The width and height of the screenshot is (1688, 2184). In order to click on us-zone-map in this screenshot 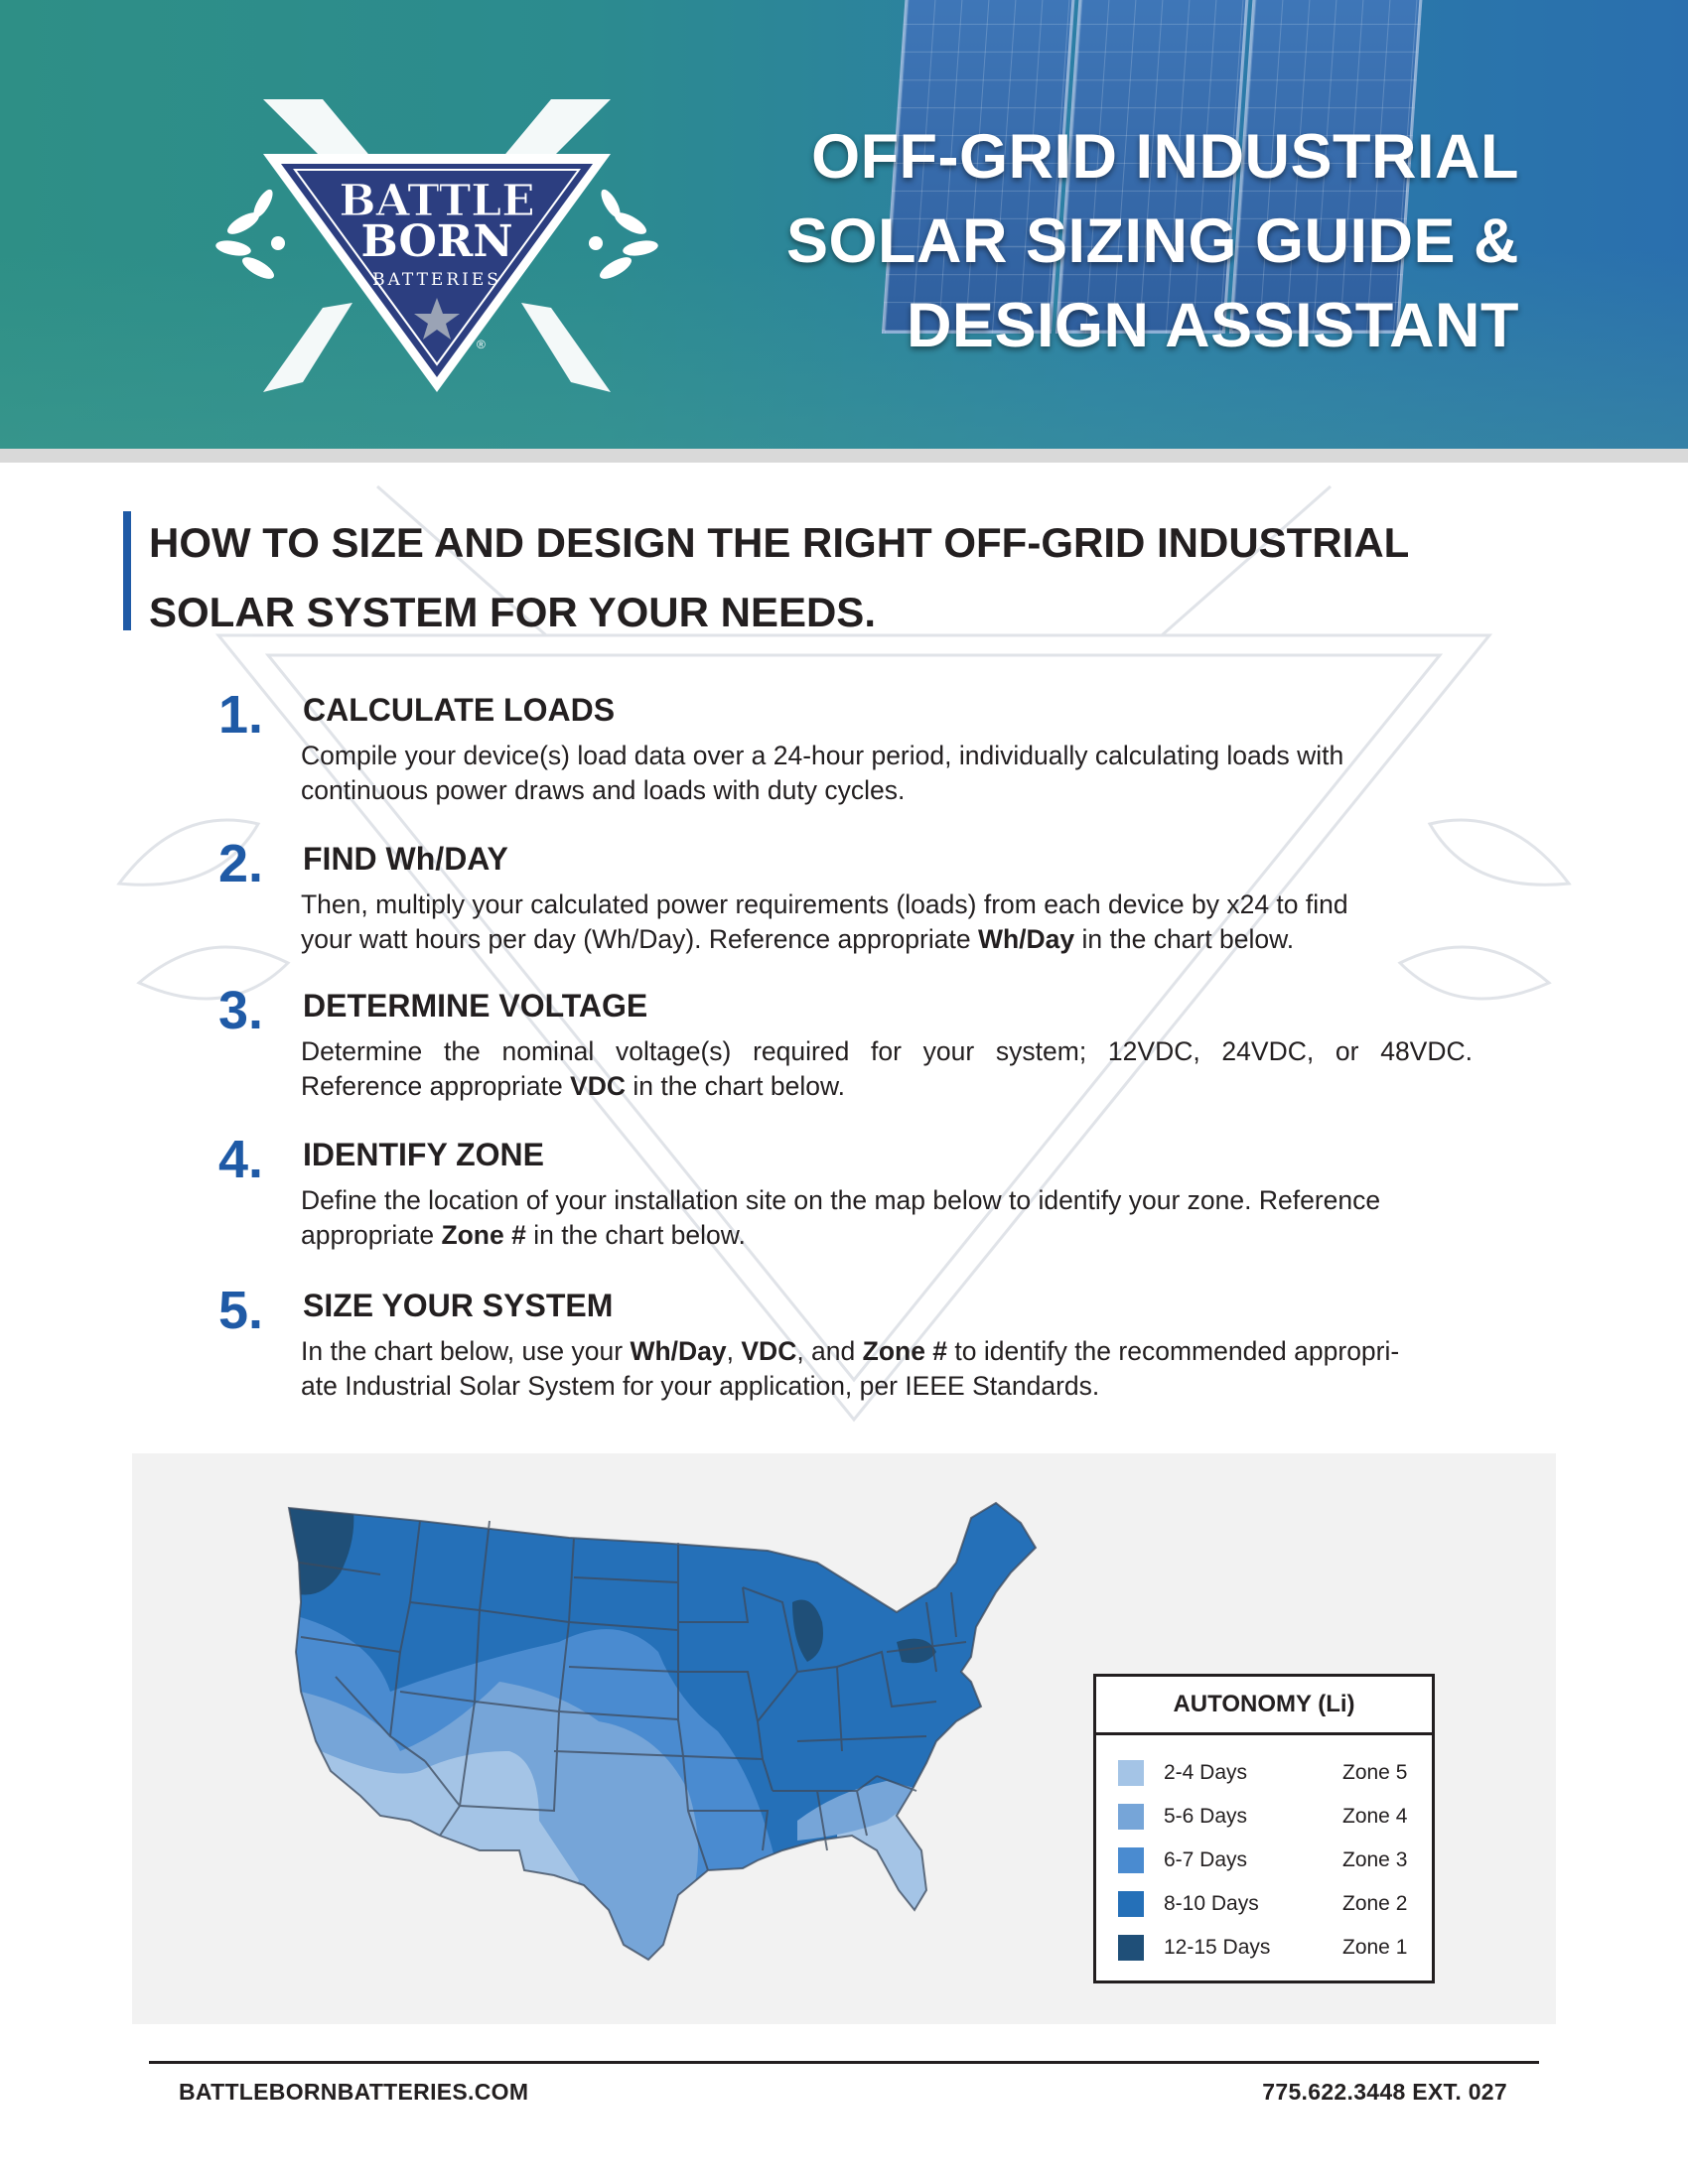, I will do `click(662, 1731)`.